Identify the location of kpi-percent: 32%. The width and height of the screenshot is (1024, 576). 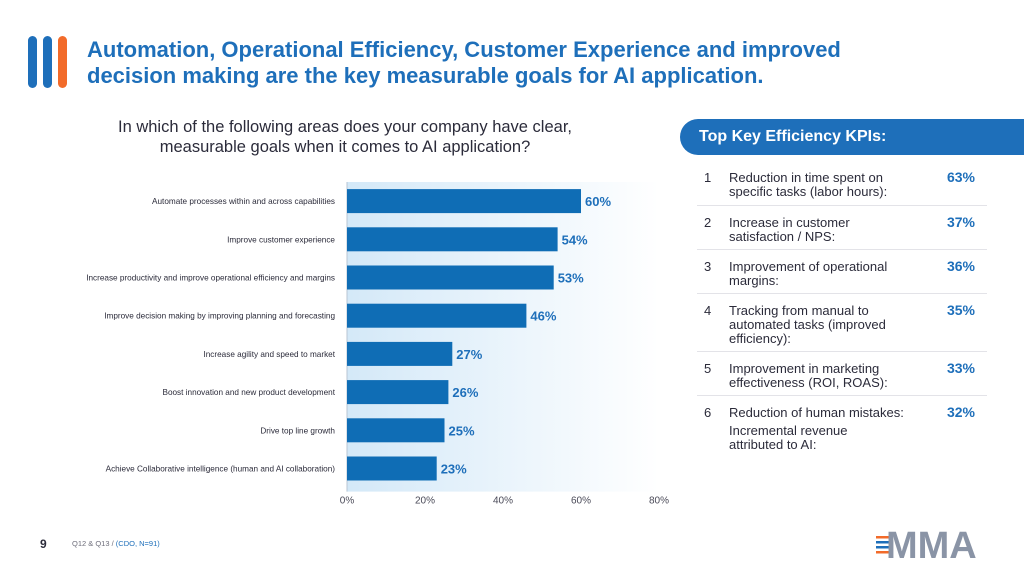
(960, 412).